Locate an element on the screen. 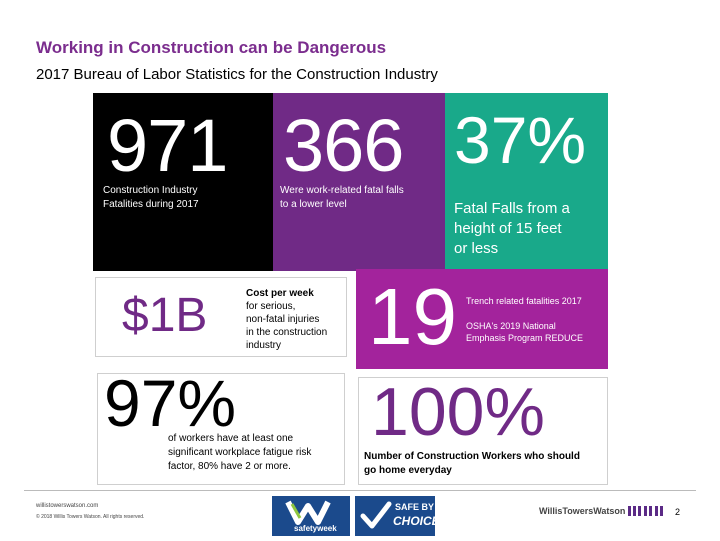 Image resolution: width=720 pixels, height=541 pixels. stat-label-fatigue-3: factor, 80% have 2 or more. is located at coordinates (229, 466).